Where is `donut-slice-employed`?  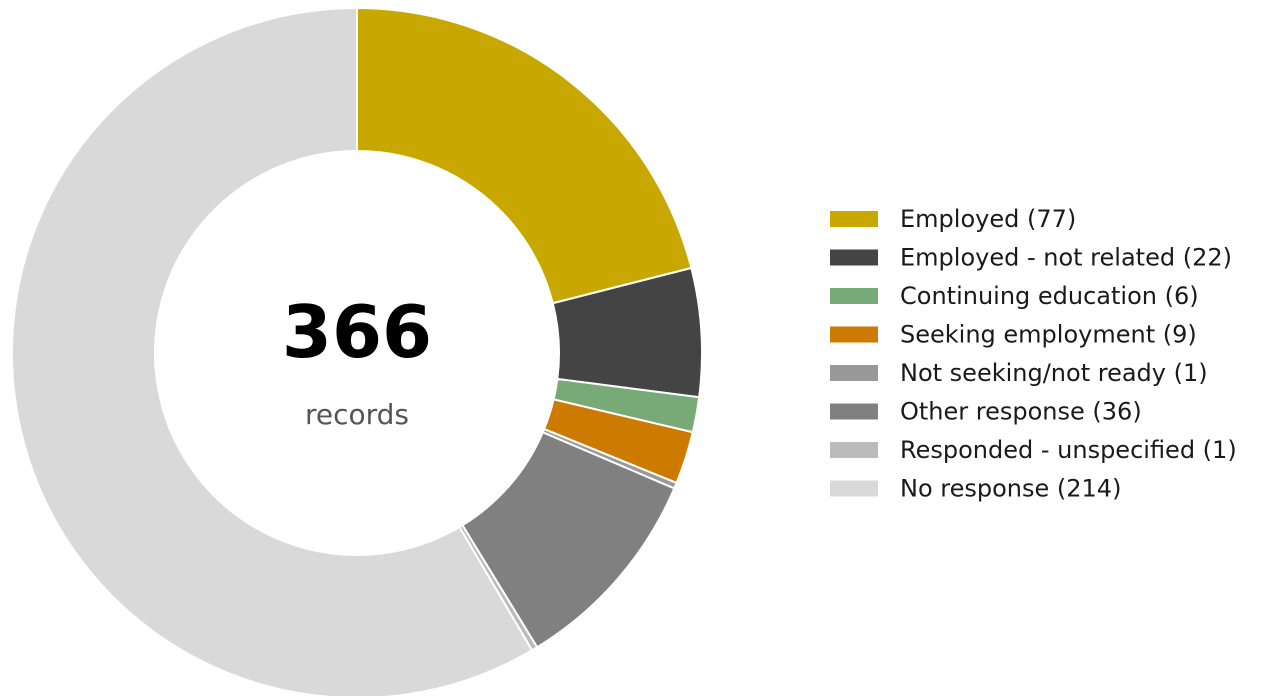
donut-slice-employed is located at coordinates (524, 155).